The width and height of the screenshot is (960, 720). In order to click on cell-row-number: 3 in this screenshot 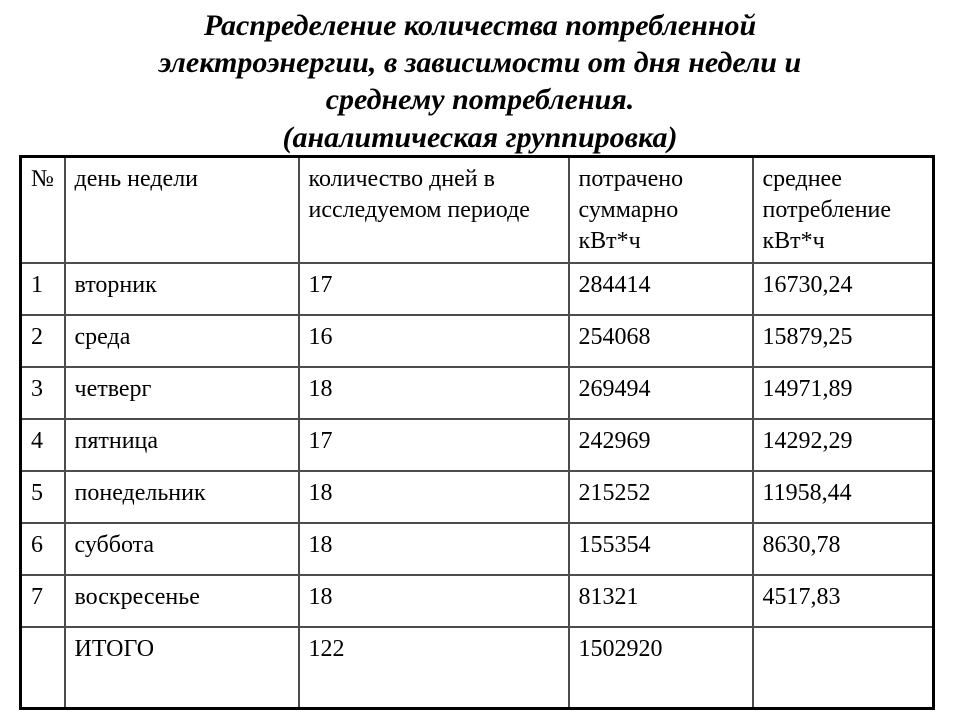, I will do `click(42, 392)`.